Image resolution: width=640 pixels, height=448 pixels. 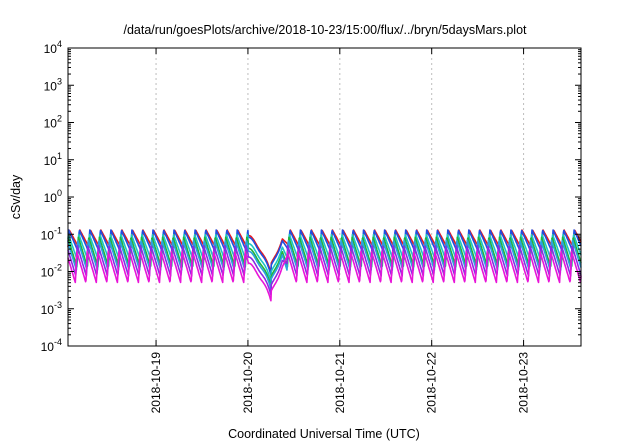 I want to click on y-axis-label: cSv/day, so click(x=16, y=196).